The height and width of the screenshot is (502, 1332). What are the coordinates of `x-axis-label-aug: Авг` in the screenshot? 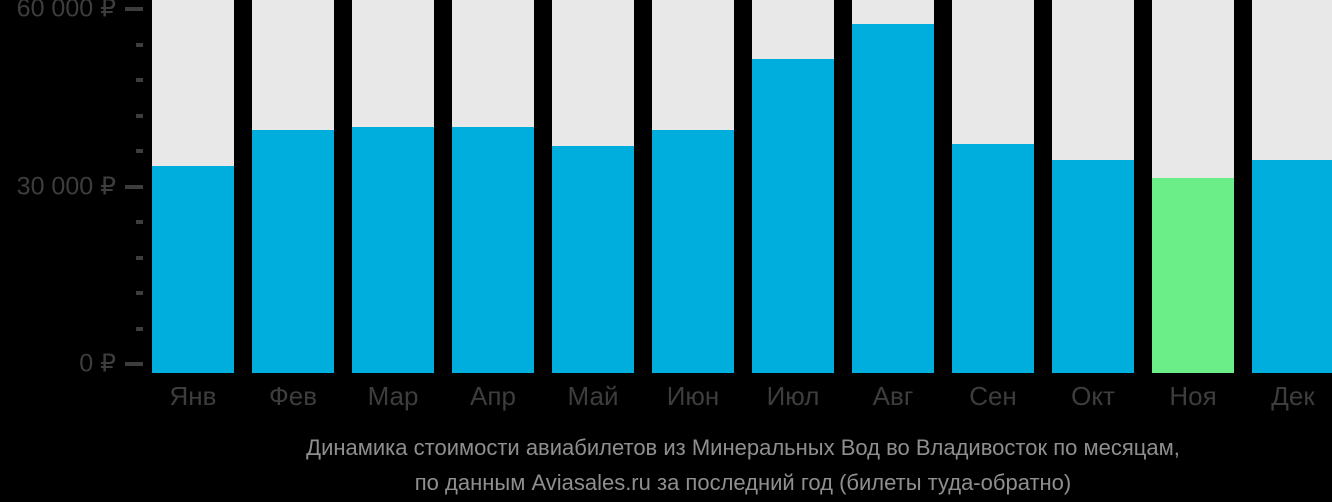 It's located at (893, 396).